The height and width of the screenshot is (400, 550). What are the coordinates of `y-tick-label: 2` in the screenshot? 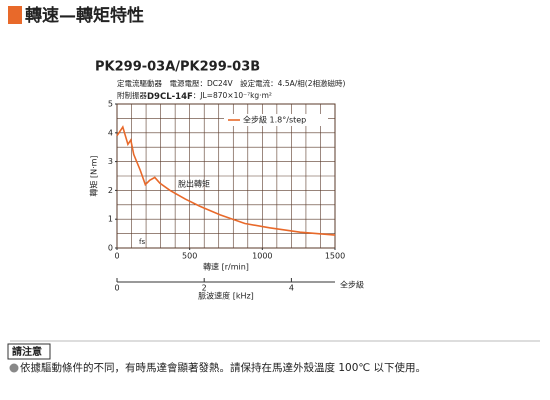 It's located at (110, 190).